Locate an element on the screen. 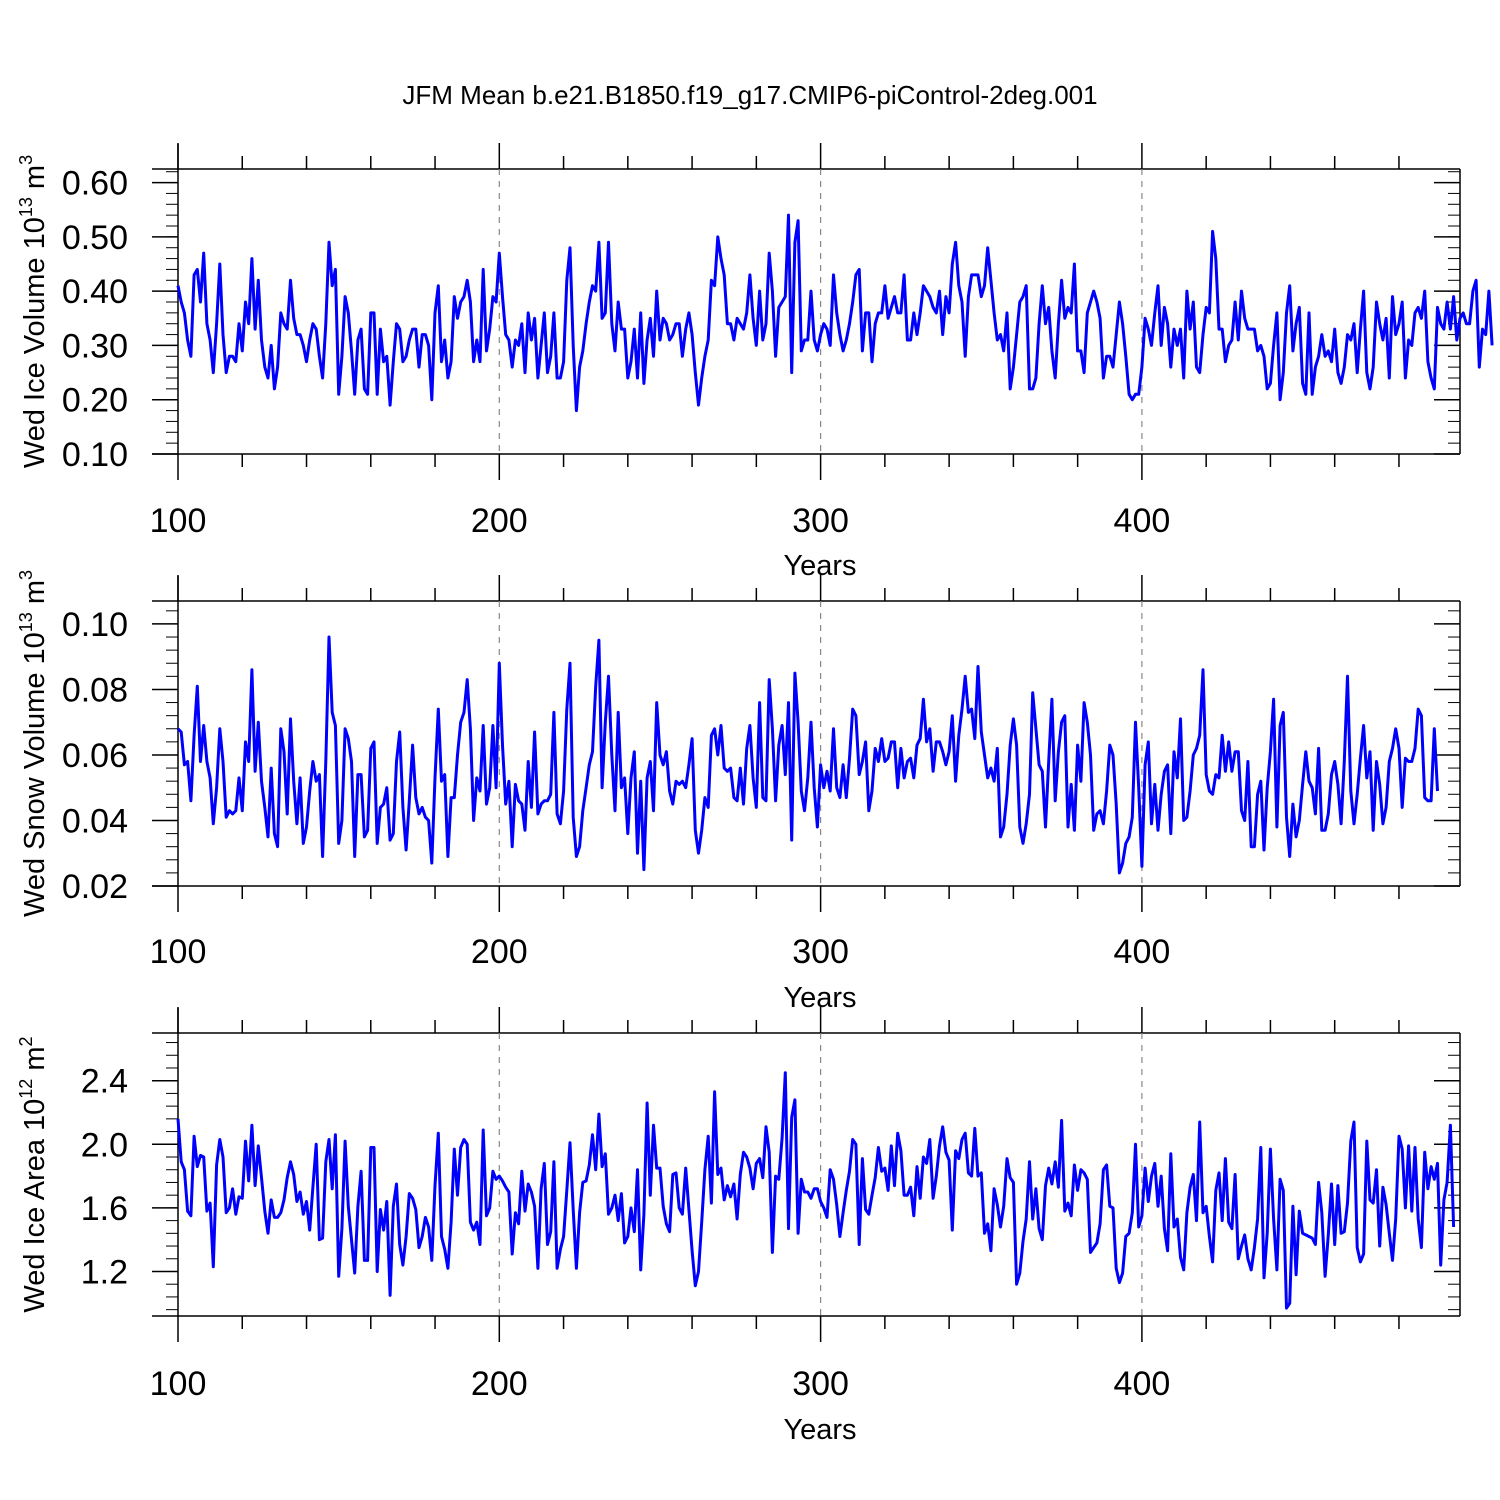 The width and height of the screenshot is (1500, 1500). y-tick-label: 0.50 is located at coordinates (95, 238).